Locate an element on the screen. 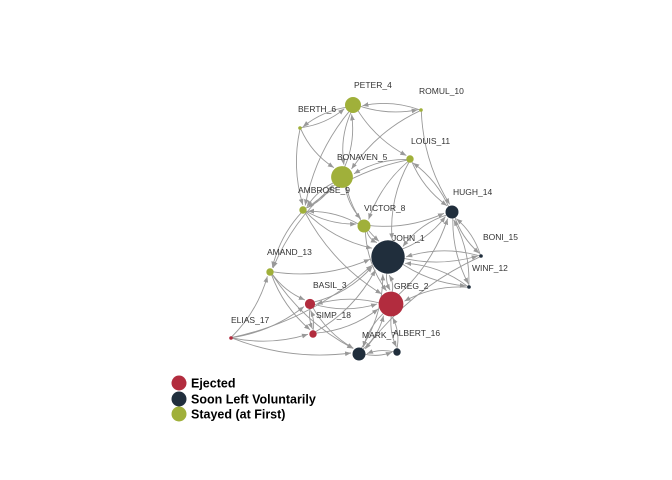 Image resolution: width=672 pixels, height=480 pixels. legend-item-left: Soon Left Voluntarily is located at coordinates (243, 399).